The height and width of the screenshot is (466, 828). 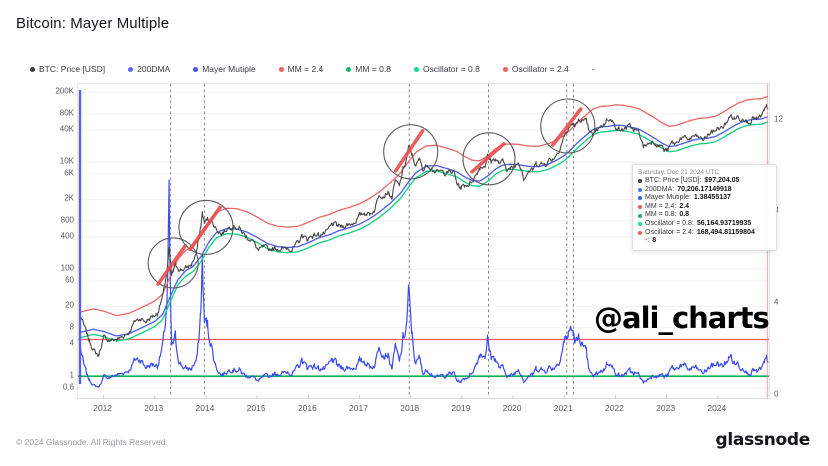 I want to click on x-axis-tick-label: 2015, so click(x=256, y=408).